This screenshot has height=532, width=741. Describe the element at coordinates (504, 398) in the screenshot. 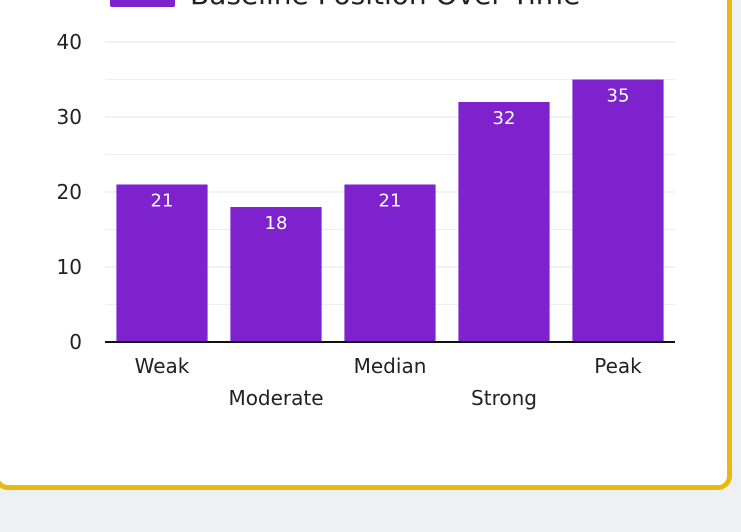

I see `x-tick-label: Strong` at that location.